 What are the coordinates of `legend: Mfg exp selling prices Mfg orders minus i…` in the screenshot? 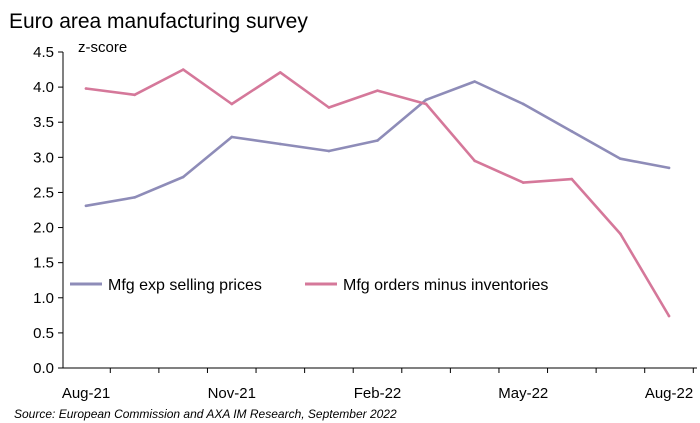 It's located at (309, 285).